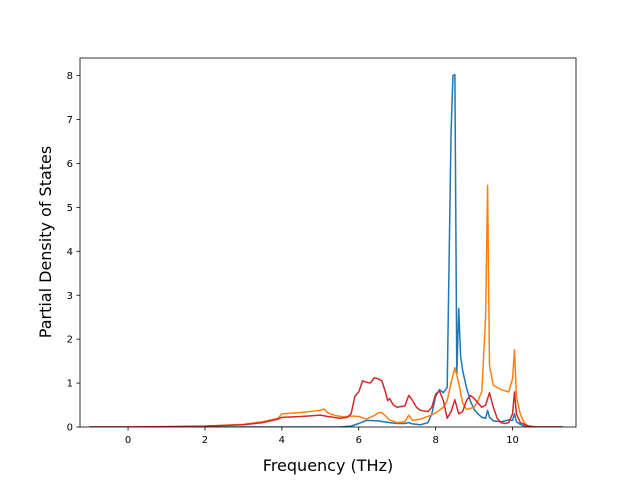 This screenshot has height=480, width=640. I want to click on x-tick-label: 10, so click(512, 440).